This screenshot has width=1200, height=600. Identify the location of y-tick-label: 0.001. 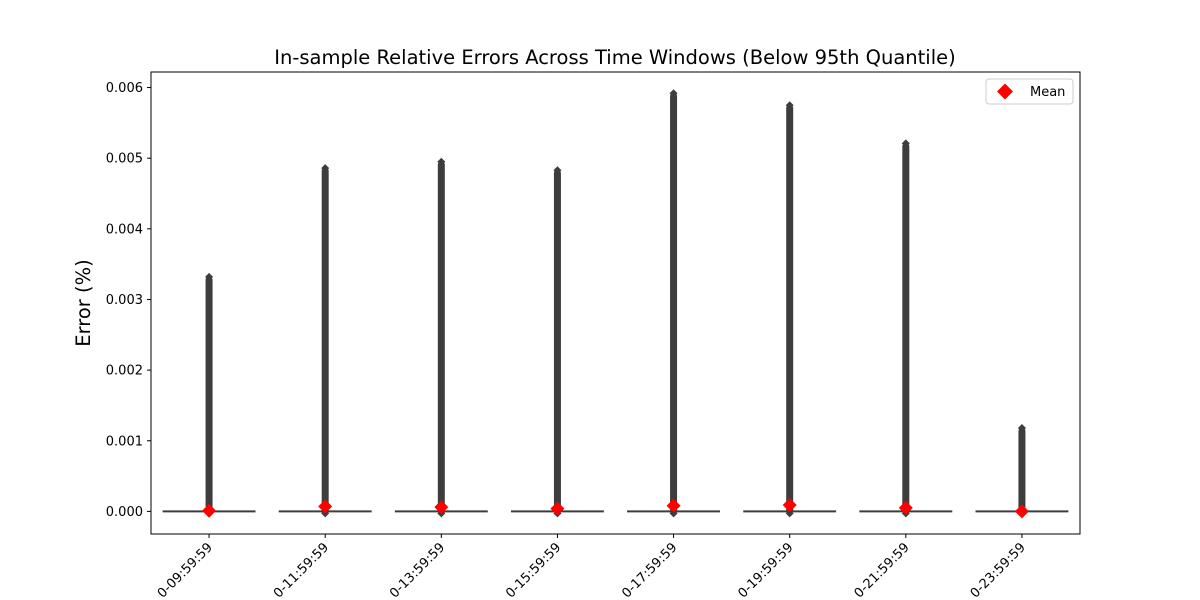
(124, 441).